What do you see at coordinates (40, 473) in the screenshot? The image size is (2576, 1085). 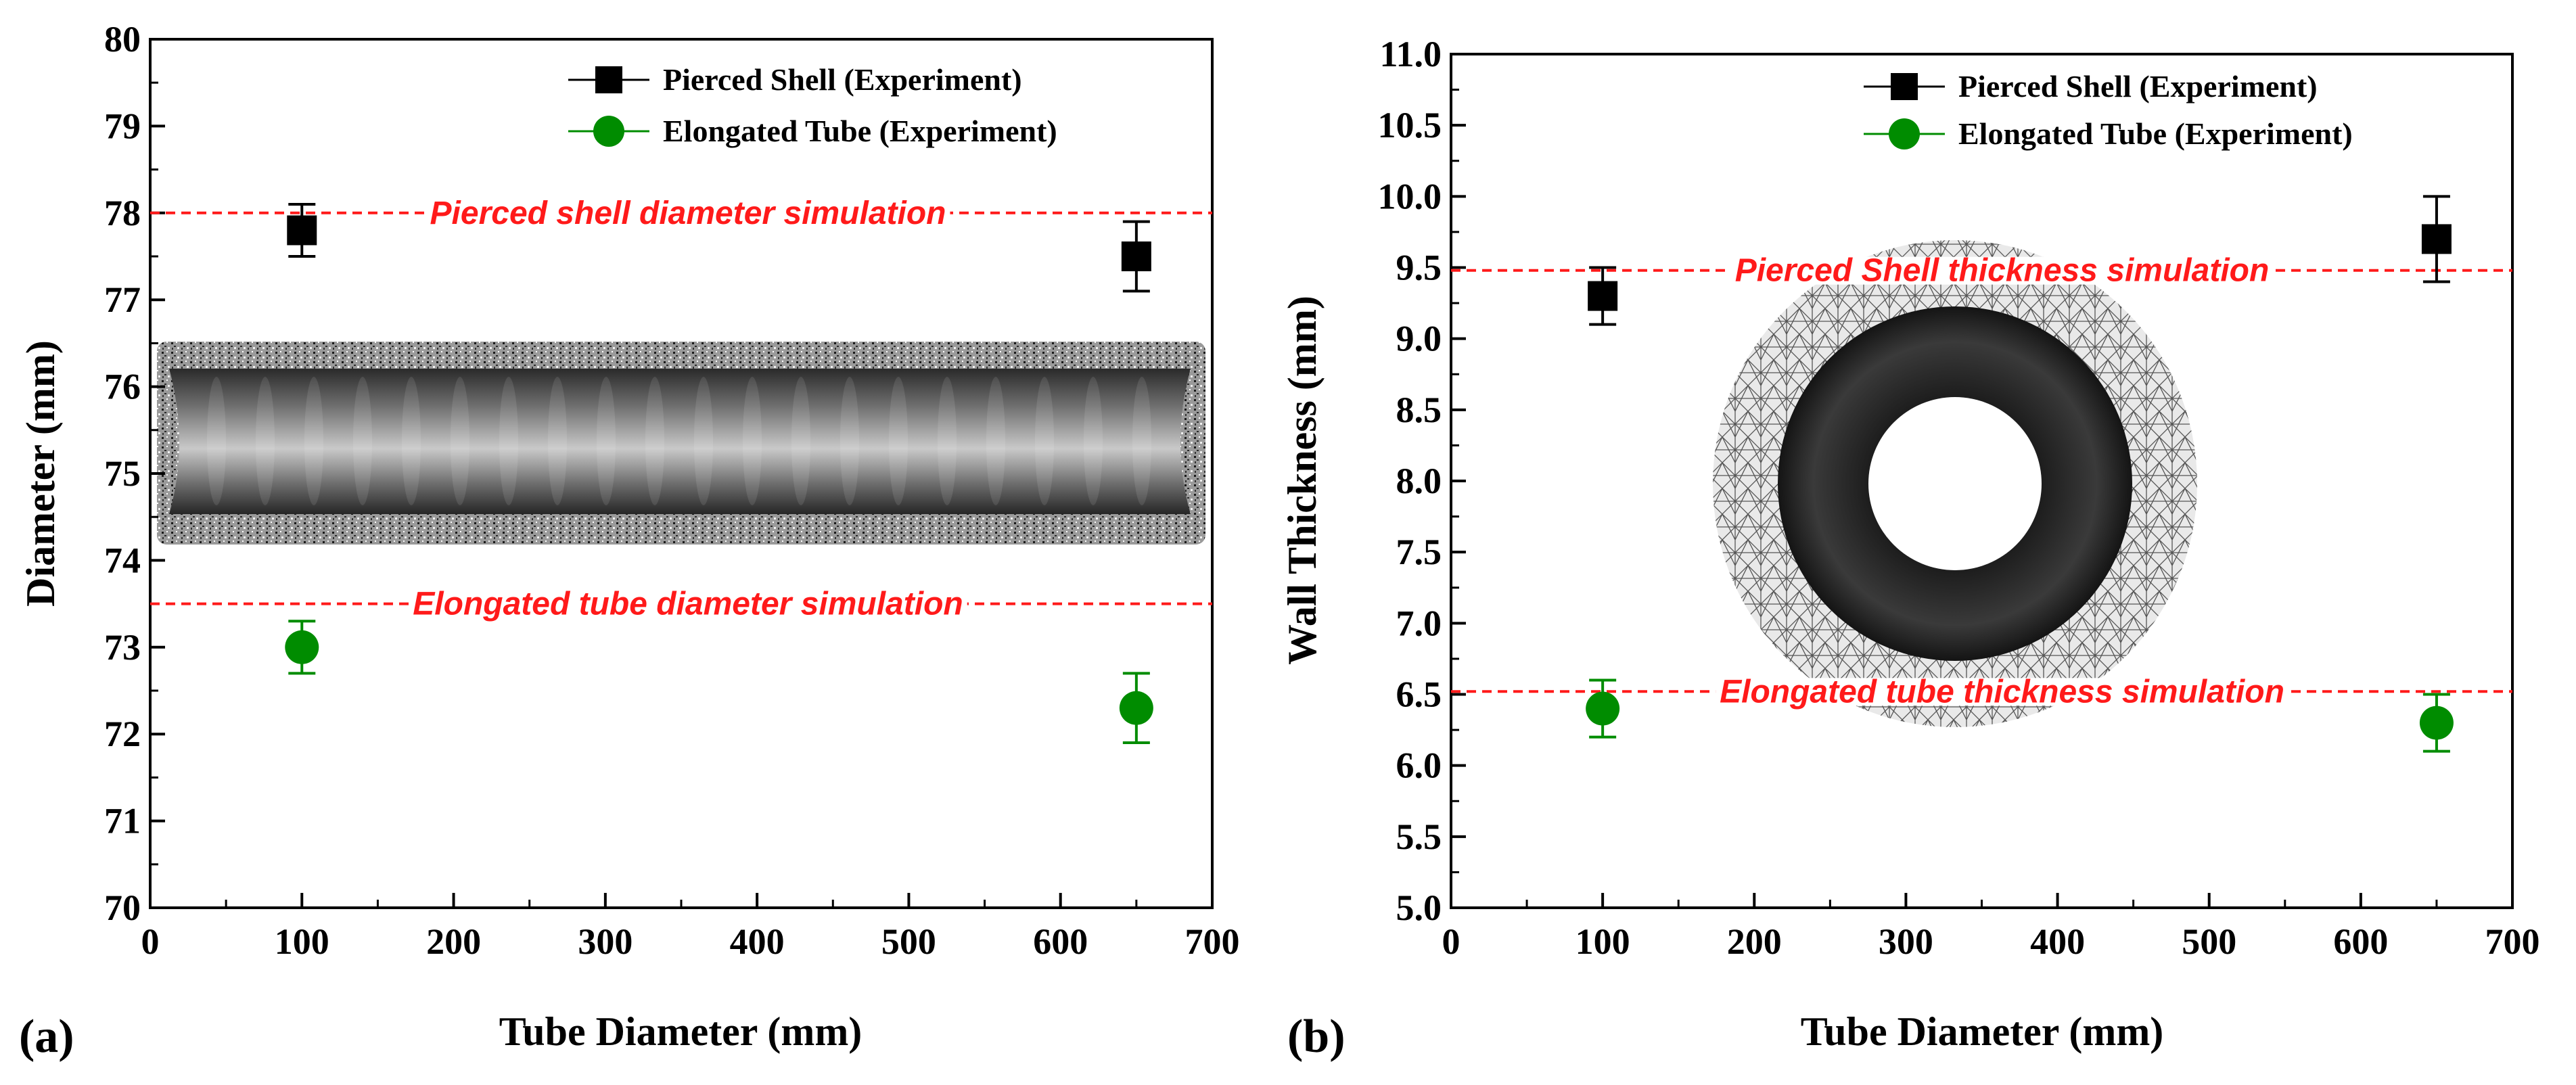 I see `y-axis-label: Diameter (mm)` at bounding box center [40, 473].